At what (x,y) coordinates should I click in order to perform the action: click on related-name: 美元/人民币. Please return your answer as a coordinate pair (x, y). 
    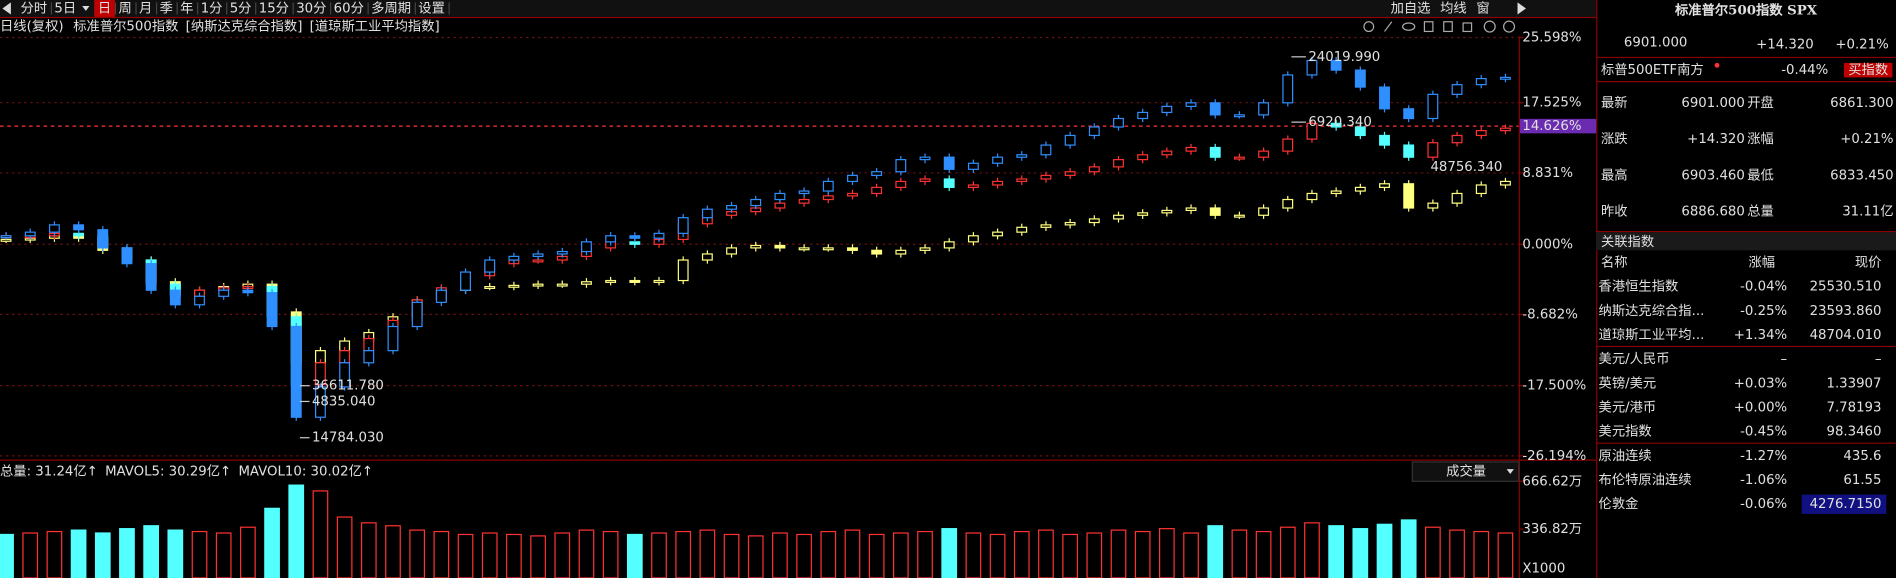
    Looking at the image, I should click on (1634, 359).